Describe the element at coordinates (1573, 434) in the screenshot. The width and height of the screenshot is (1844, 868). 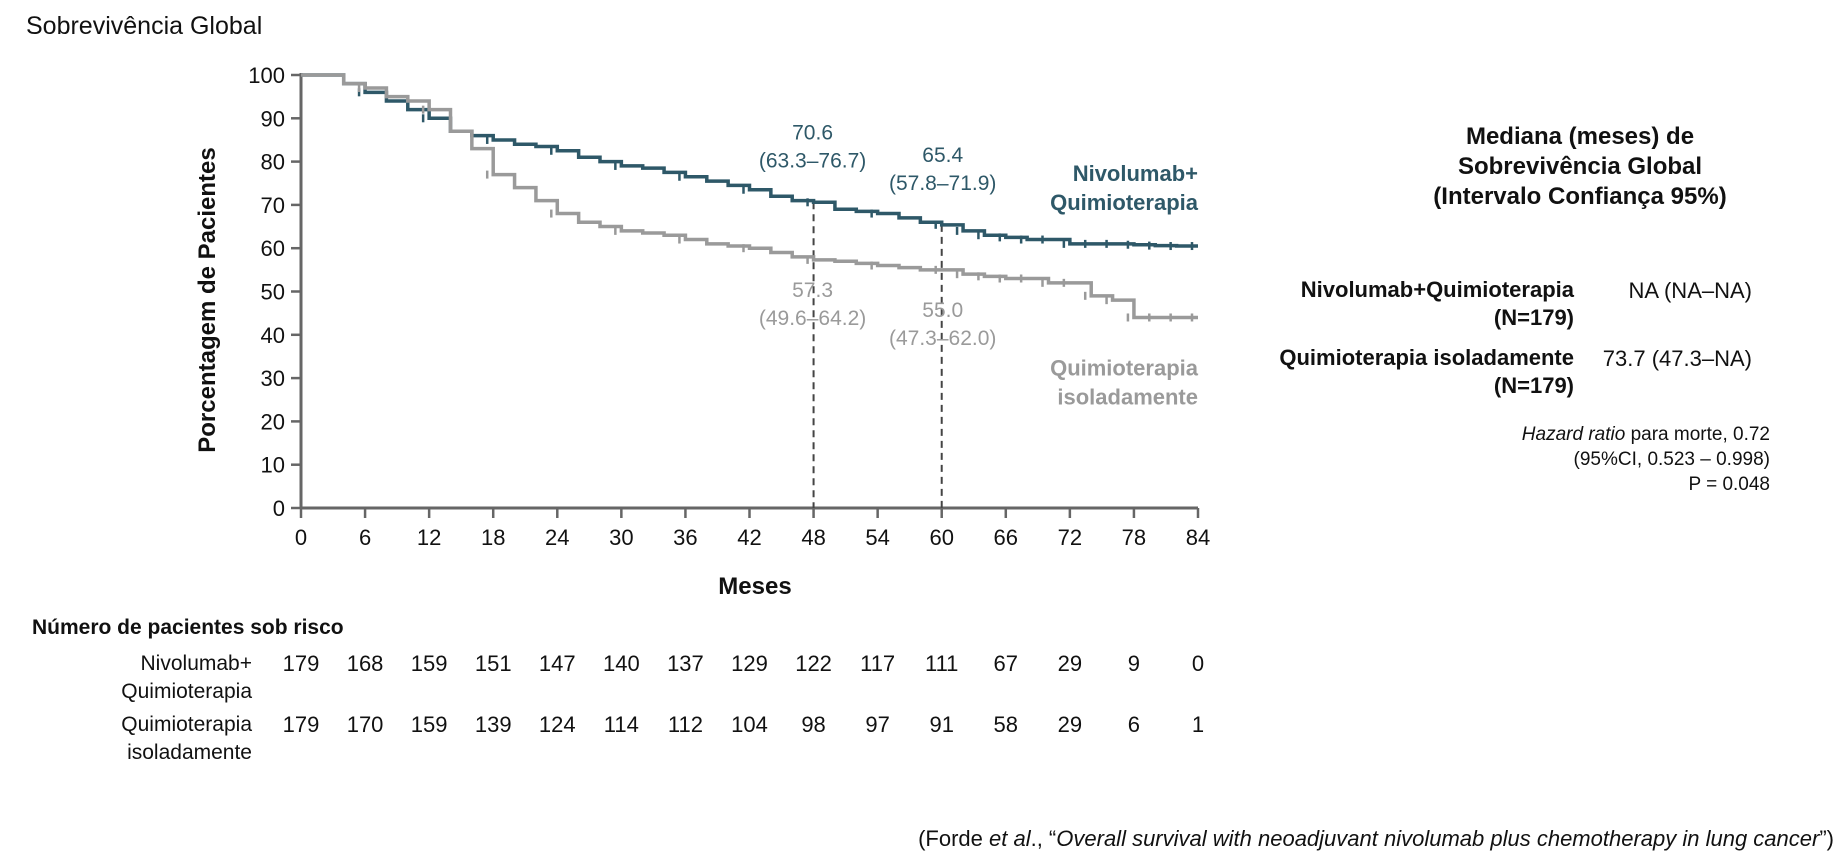
I see `hazard-ratio-label: Hazard ratio` at that location.